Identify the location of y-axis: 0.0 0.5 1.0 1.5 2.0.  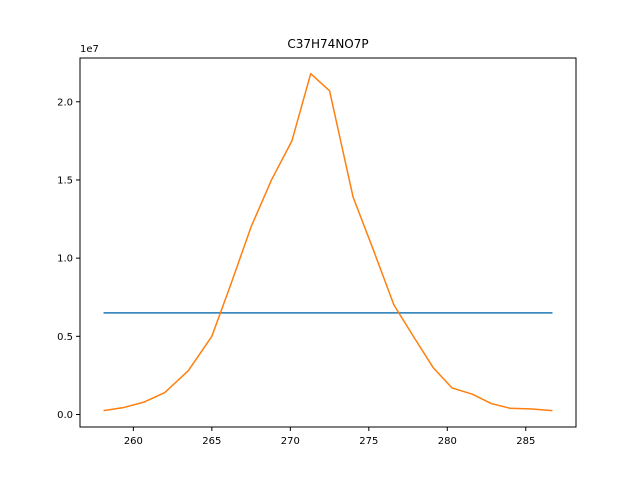
(68, 259).